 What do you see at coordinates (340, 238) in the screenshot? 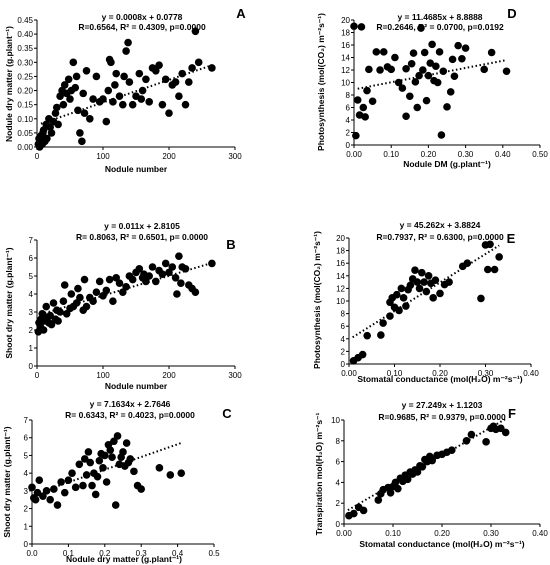
I see `y-tick-label: 20` at bounding box center [340, 238].